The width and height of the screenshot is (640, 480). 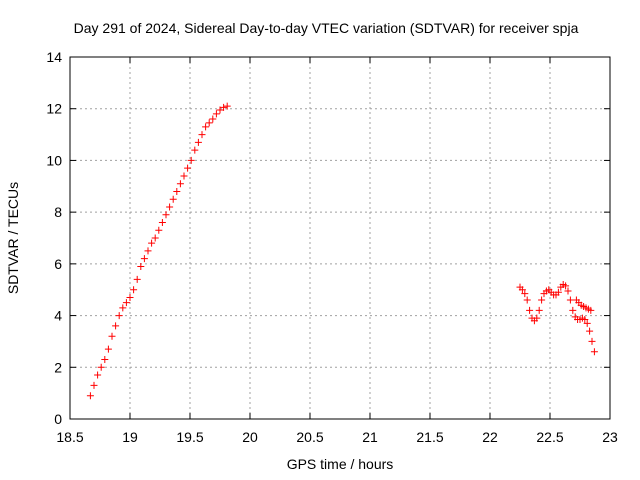 What do you see at coordinates (309, 437) in the screenshot?
I see `x-tick-label: 20.5` at bounding box center [309, 437].